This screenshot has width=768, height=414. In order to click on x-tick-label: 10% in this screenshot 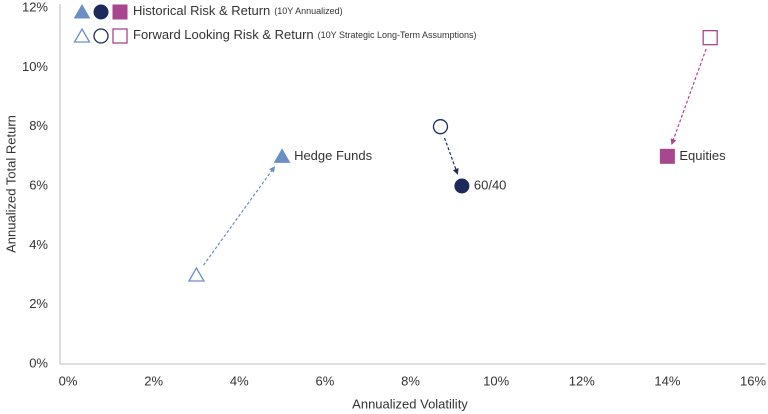, I will do `click(496, 380)`.